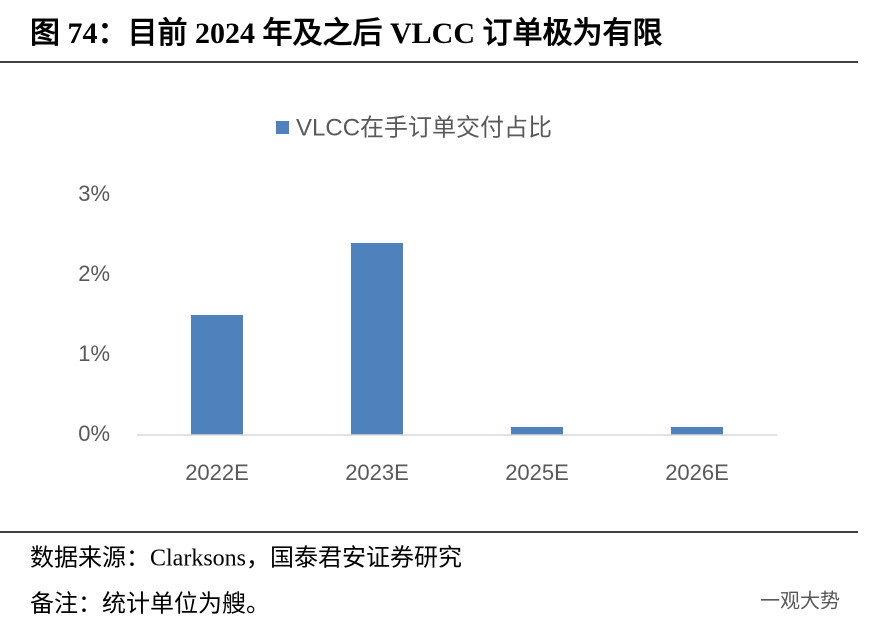 The height and width of the screenshot is (639, 872). Describe the element at coordinates (346, 33) in the screenshot. I see `figure-title: 图 74：目前 2024 年及之后 VLCC 订单极为有限` at that location.